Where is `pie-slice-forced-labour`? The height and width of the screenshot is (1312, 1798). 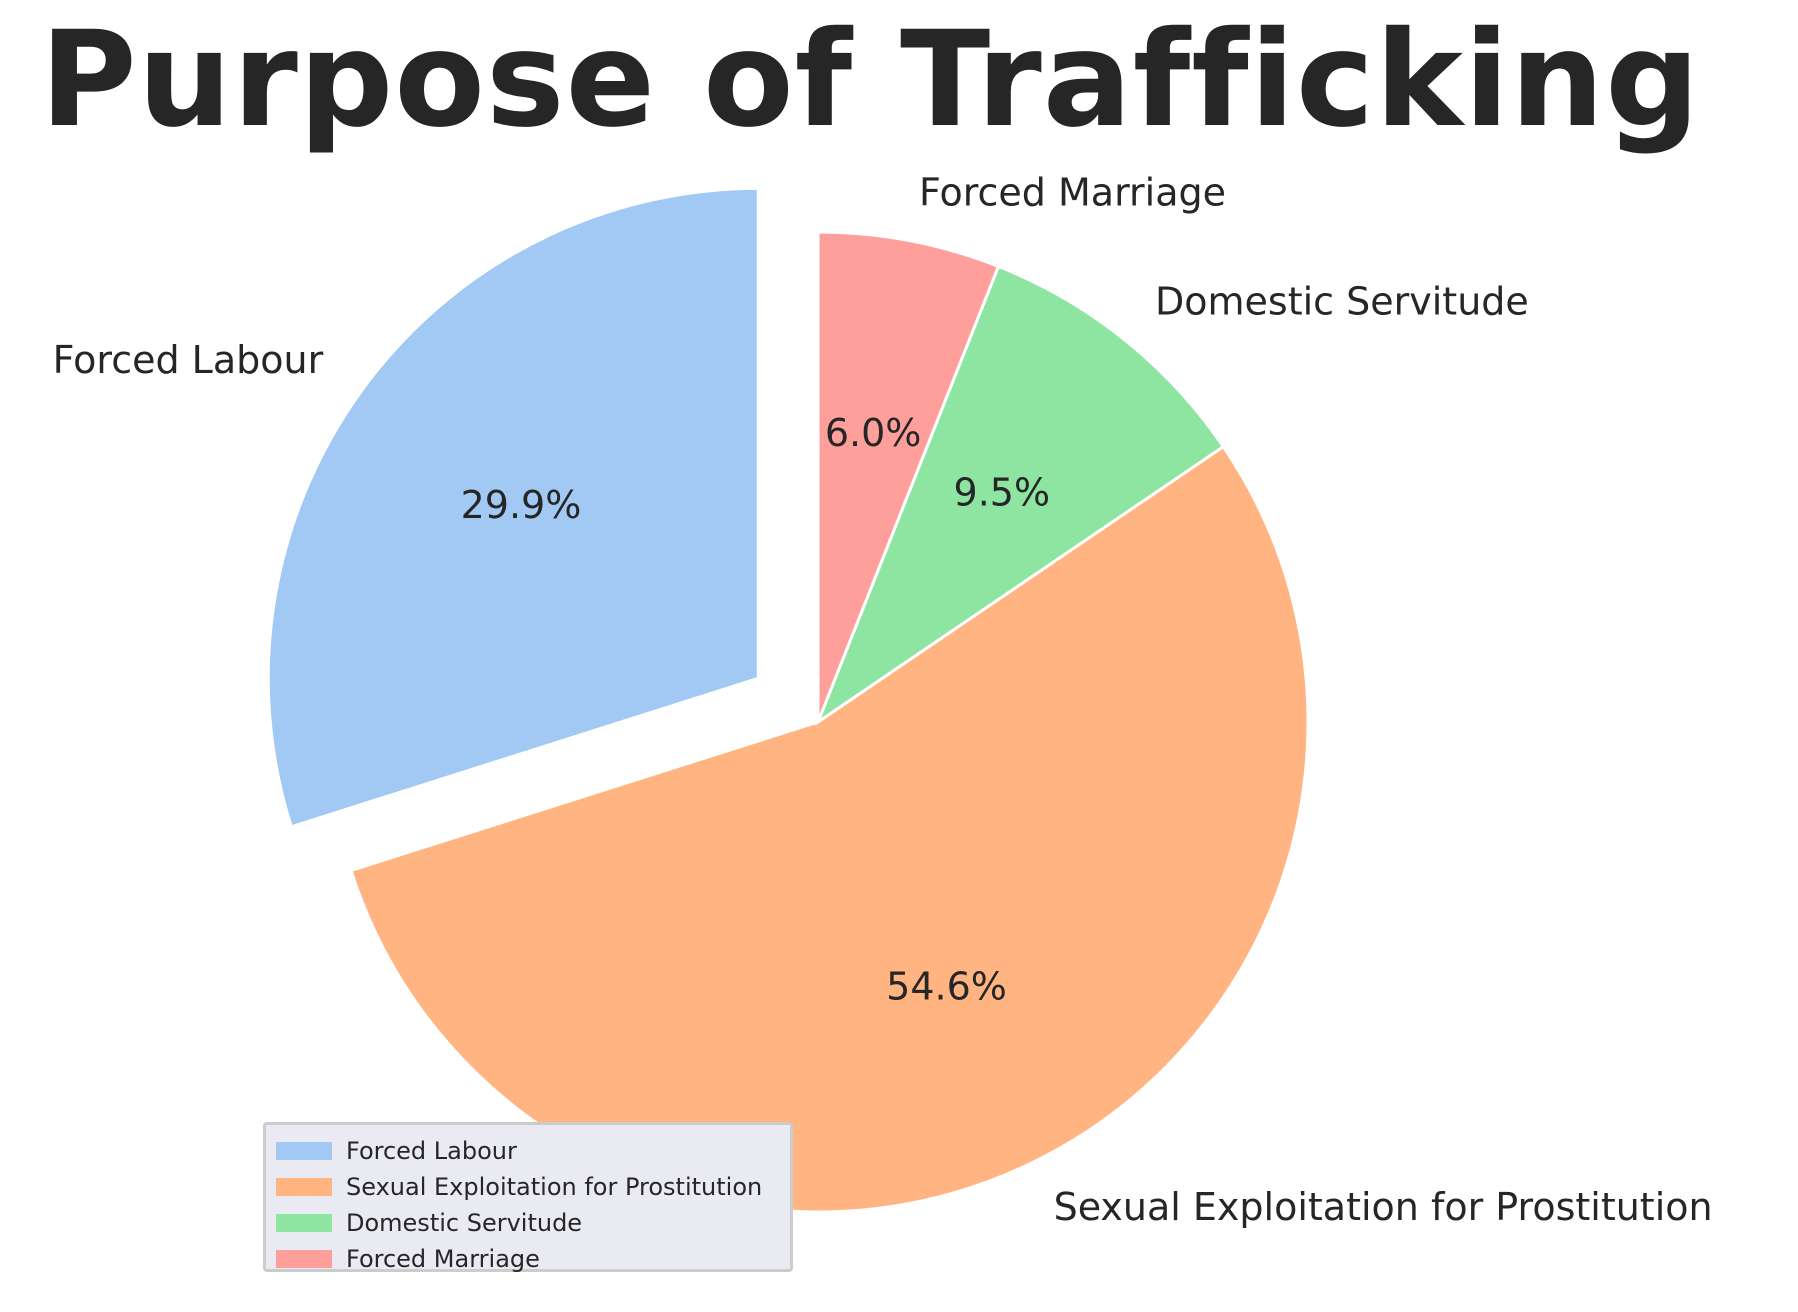 pie-slice-forced-labour is located at coordinates (513, 507).